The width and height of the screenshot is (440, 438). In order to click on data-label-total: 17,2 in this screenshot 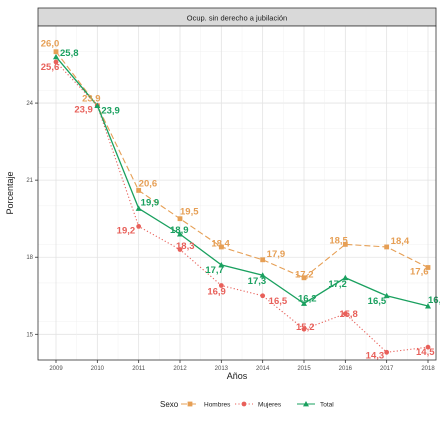, I will do `click(337, 284)`.